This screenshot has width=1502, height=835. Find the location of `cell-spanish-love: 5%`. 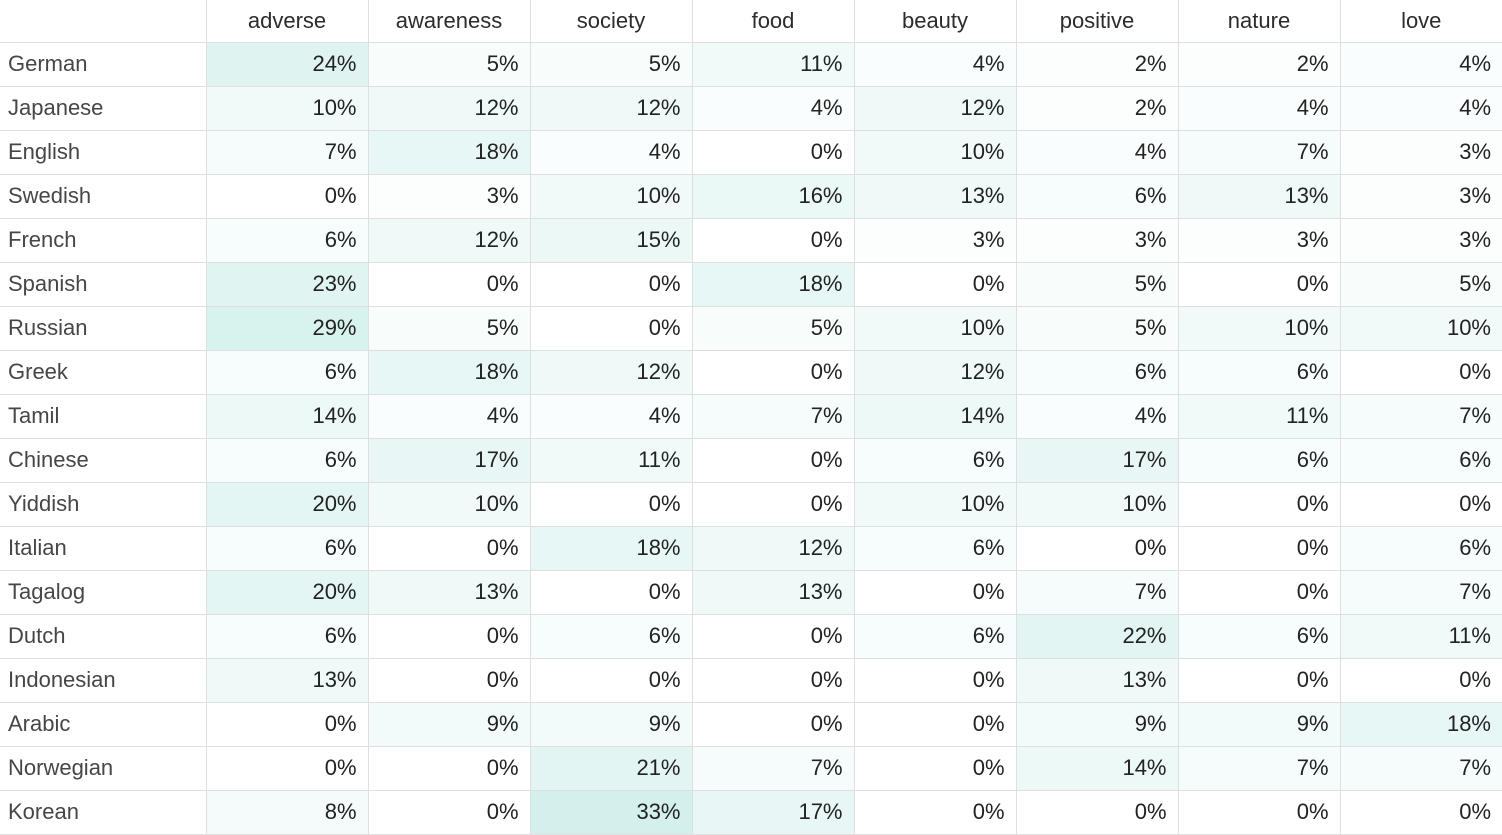

cell-spanish-love: 5% is located at coordinates (1420, 284).